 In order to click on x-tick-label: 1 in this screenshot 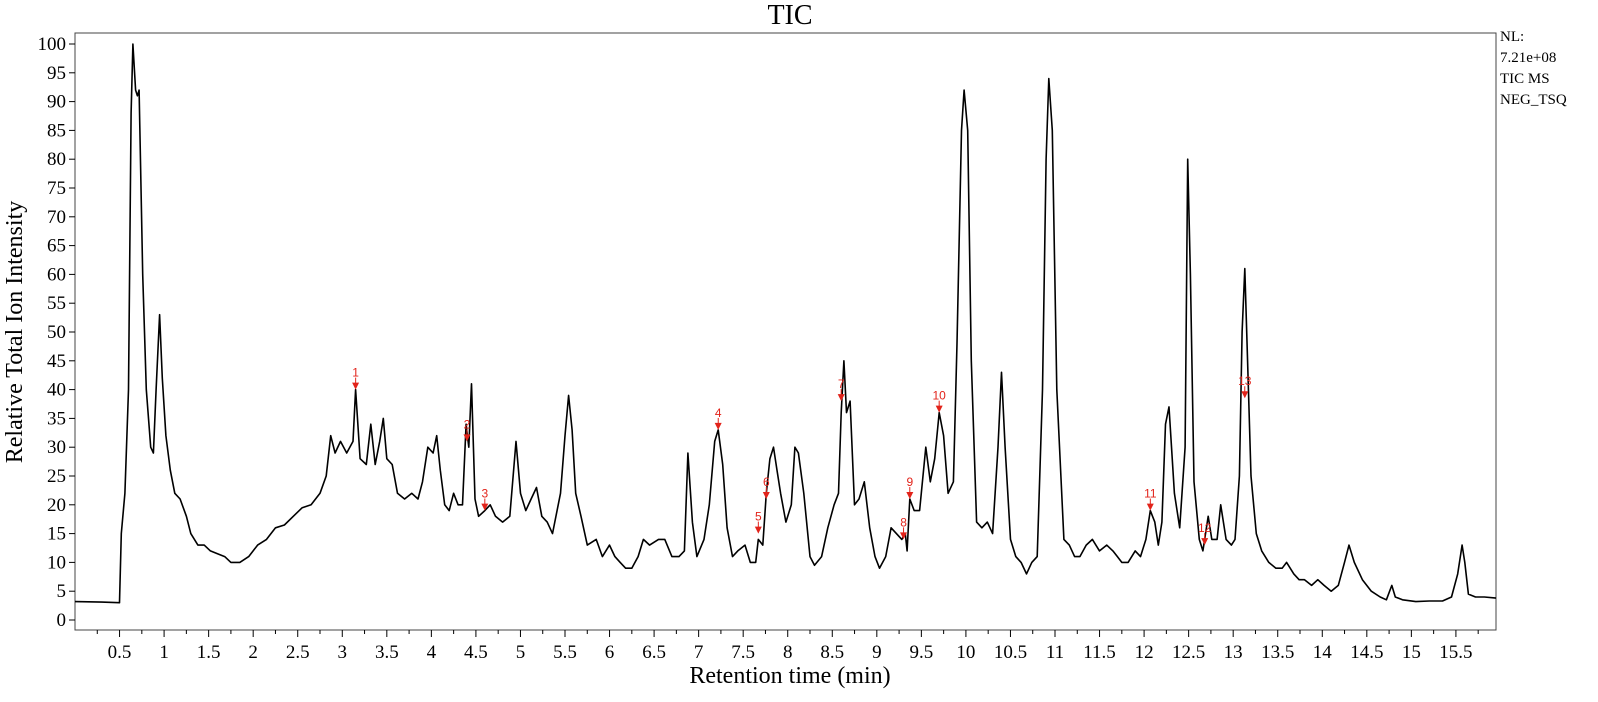, I will do `click(164, 652)`.